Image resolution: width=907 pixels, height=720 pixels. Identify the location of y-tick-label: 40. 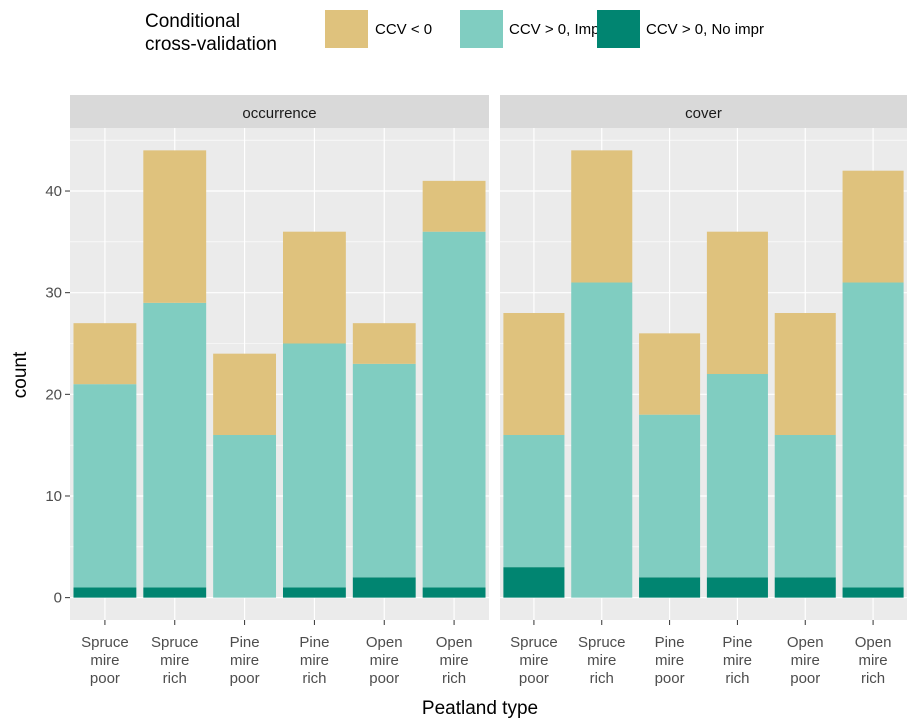
(53, 191).